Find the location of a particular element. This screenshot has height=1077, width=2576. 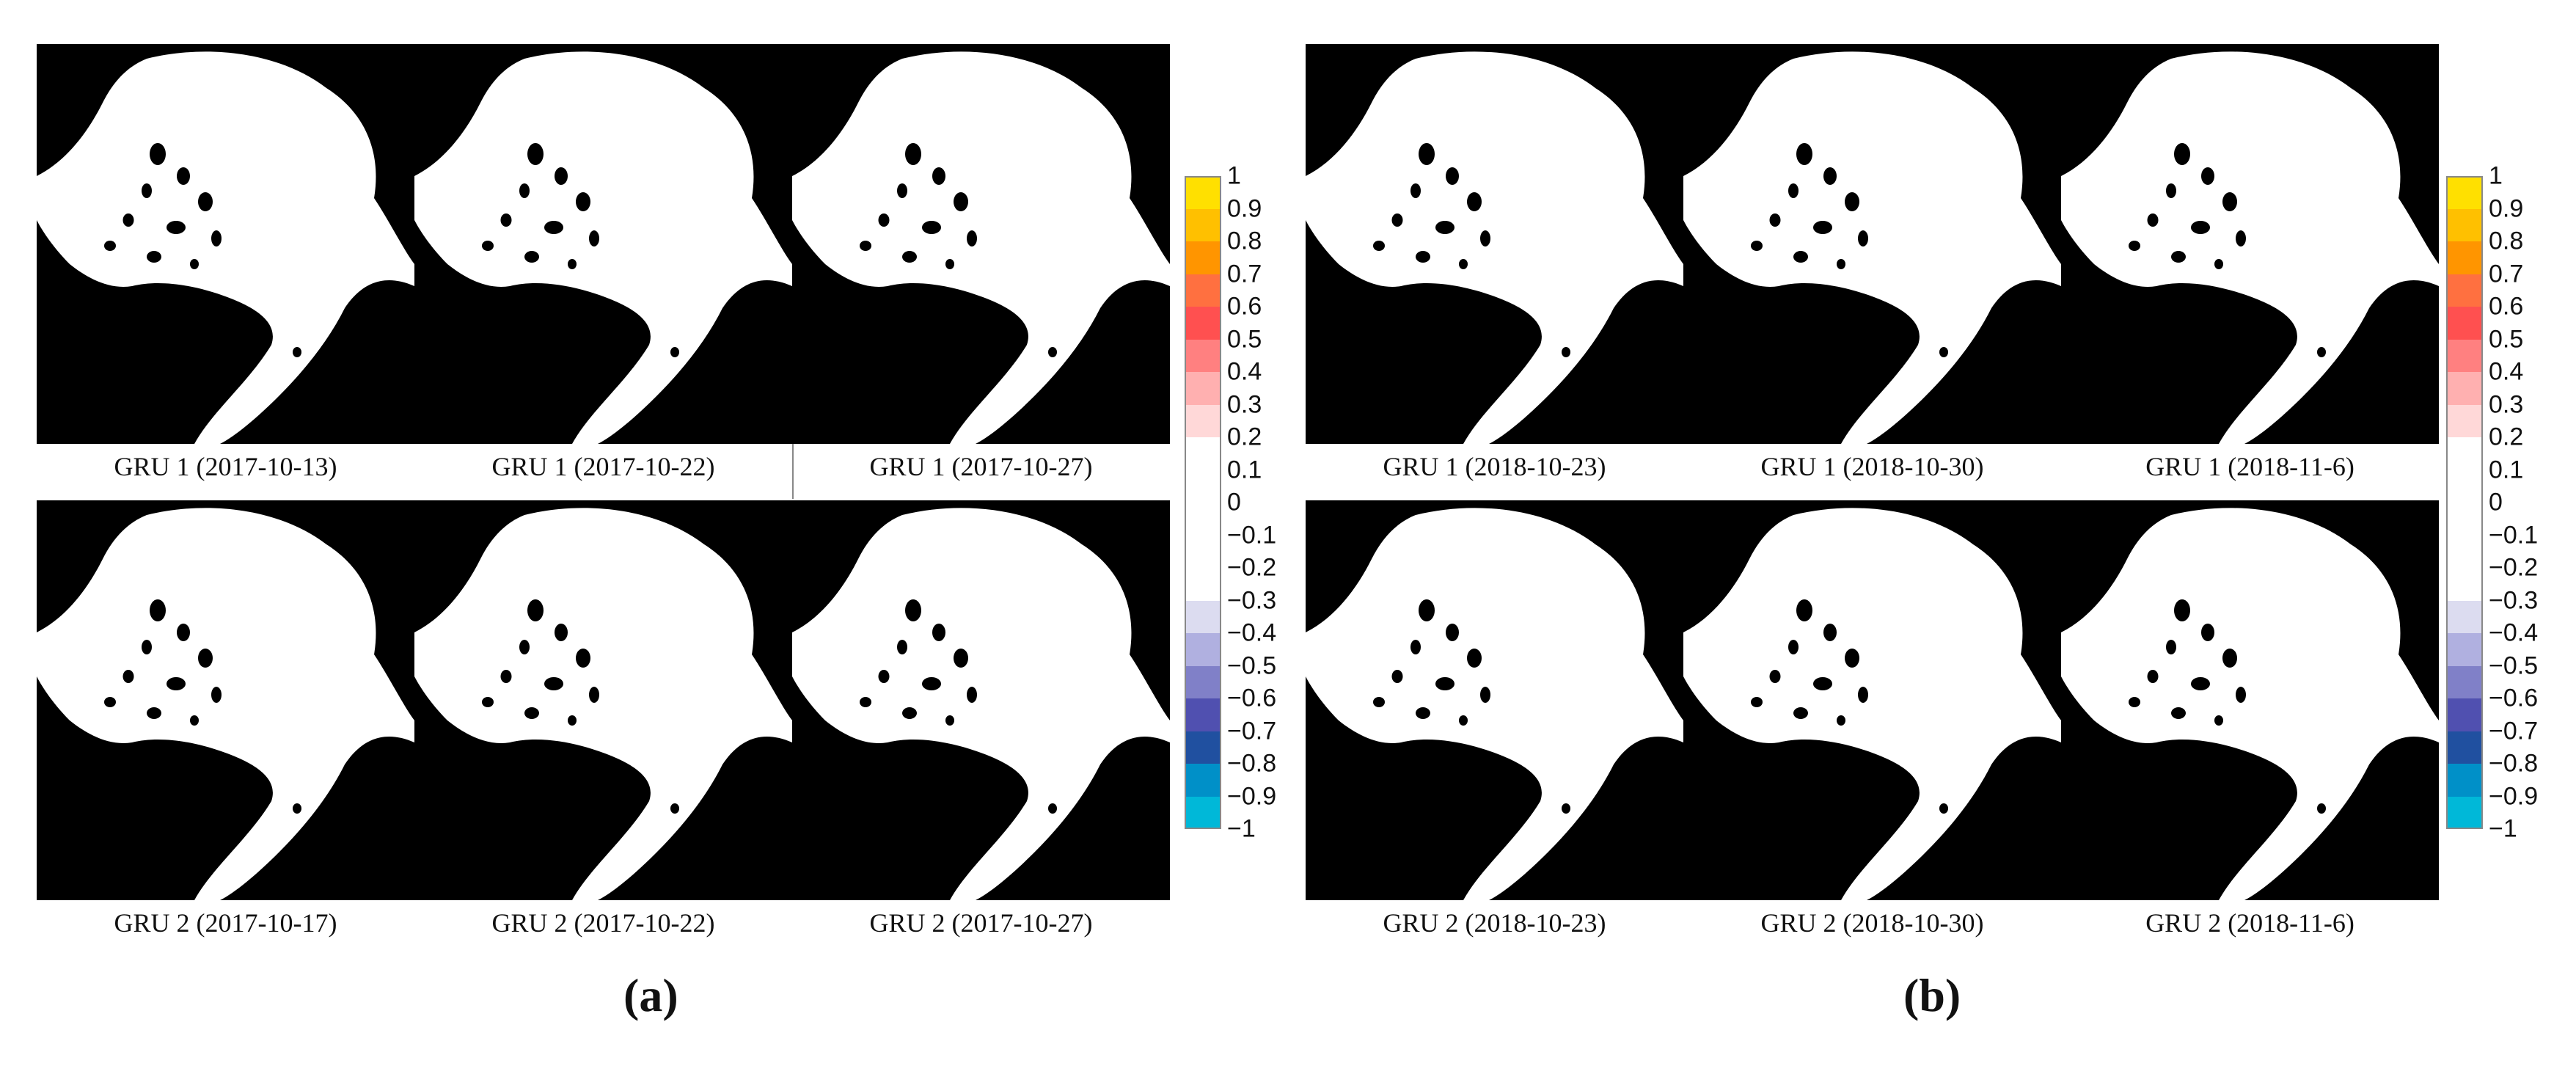

map-caption: GRU 2 (2018-11-6) is located at coordinates (2249, 923).